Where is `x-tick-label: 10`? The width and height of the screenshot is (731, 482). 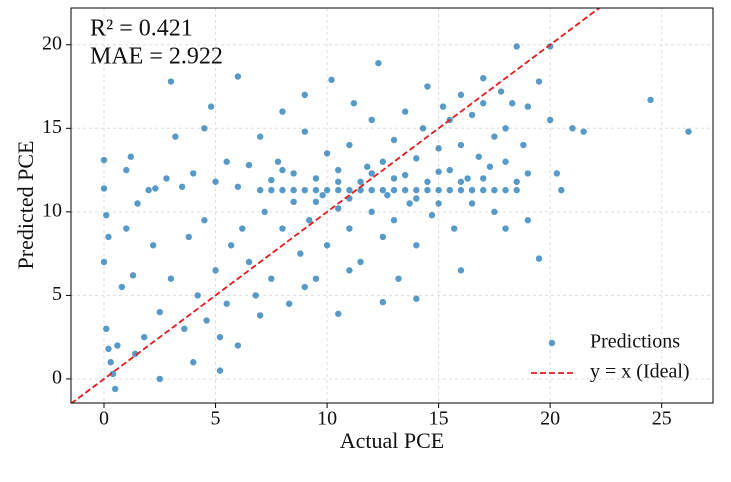 x-tick-label: 10 is located at coordinates (327, 419).